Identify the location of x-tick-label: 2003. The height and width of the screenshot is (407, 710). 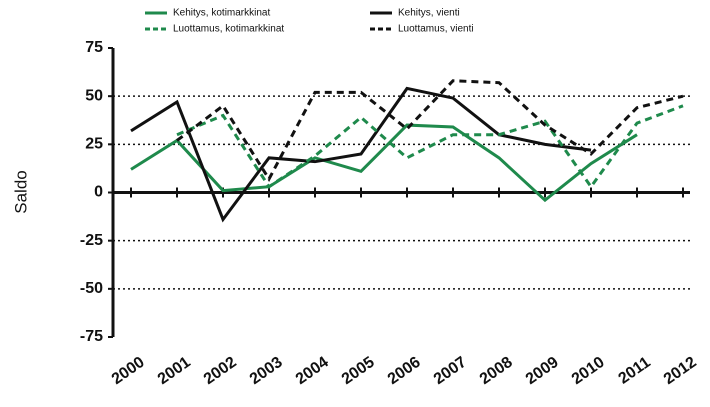
(266, 371).